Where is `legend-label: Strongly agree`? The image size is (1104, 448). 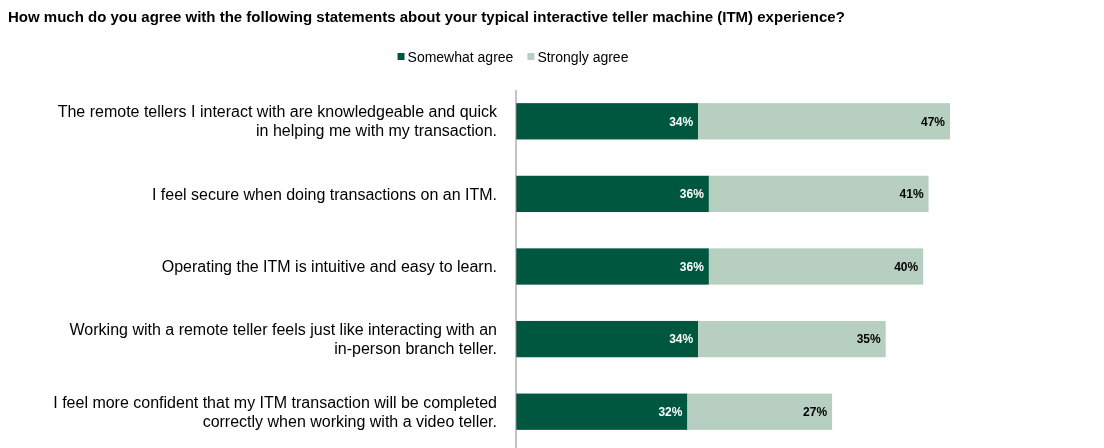 legend-label: Strongly agree is located at coordinates (583, 56).